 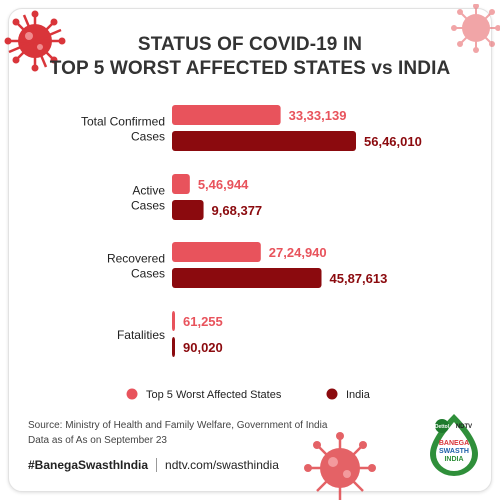 I want to click on logo-line-2: SWASTH, so click(x=454, y=451).